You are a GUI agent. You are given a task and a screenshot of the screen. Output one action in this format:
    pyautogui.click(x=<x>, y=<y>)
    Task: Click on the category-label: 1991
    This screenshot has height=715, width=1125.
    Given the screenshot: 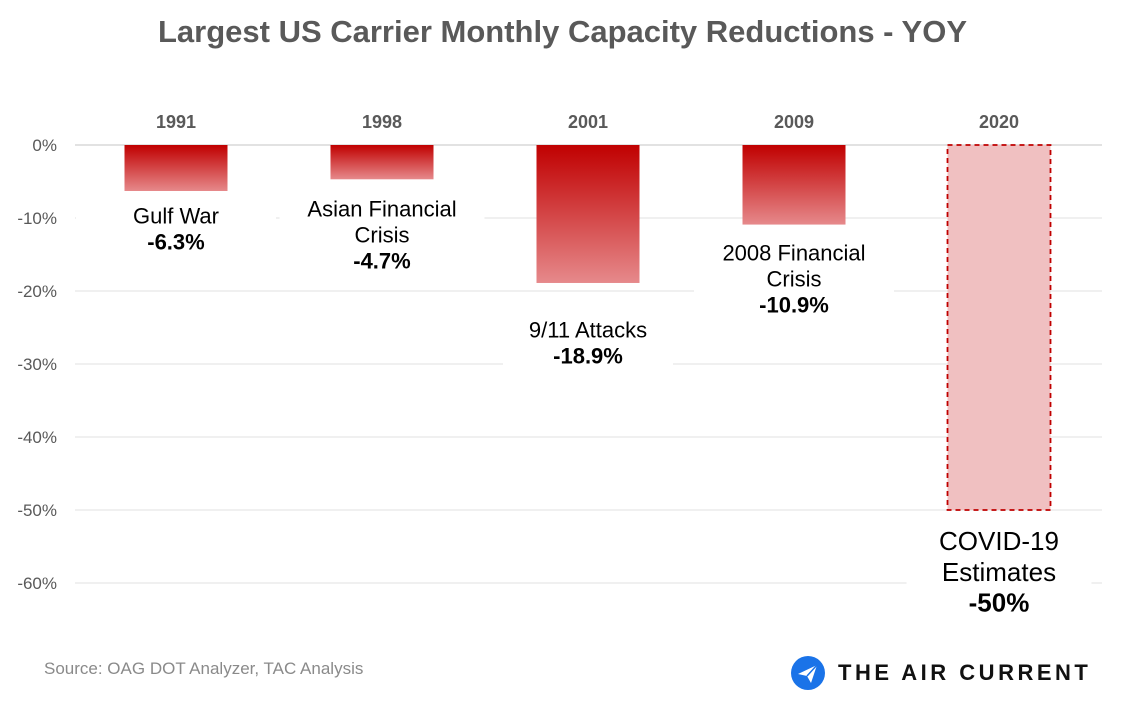 What is the action you would take?
    pyautogui.click(x=176, y=122)
    